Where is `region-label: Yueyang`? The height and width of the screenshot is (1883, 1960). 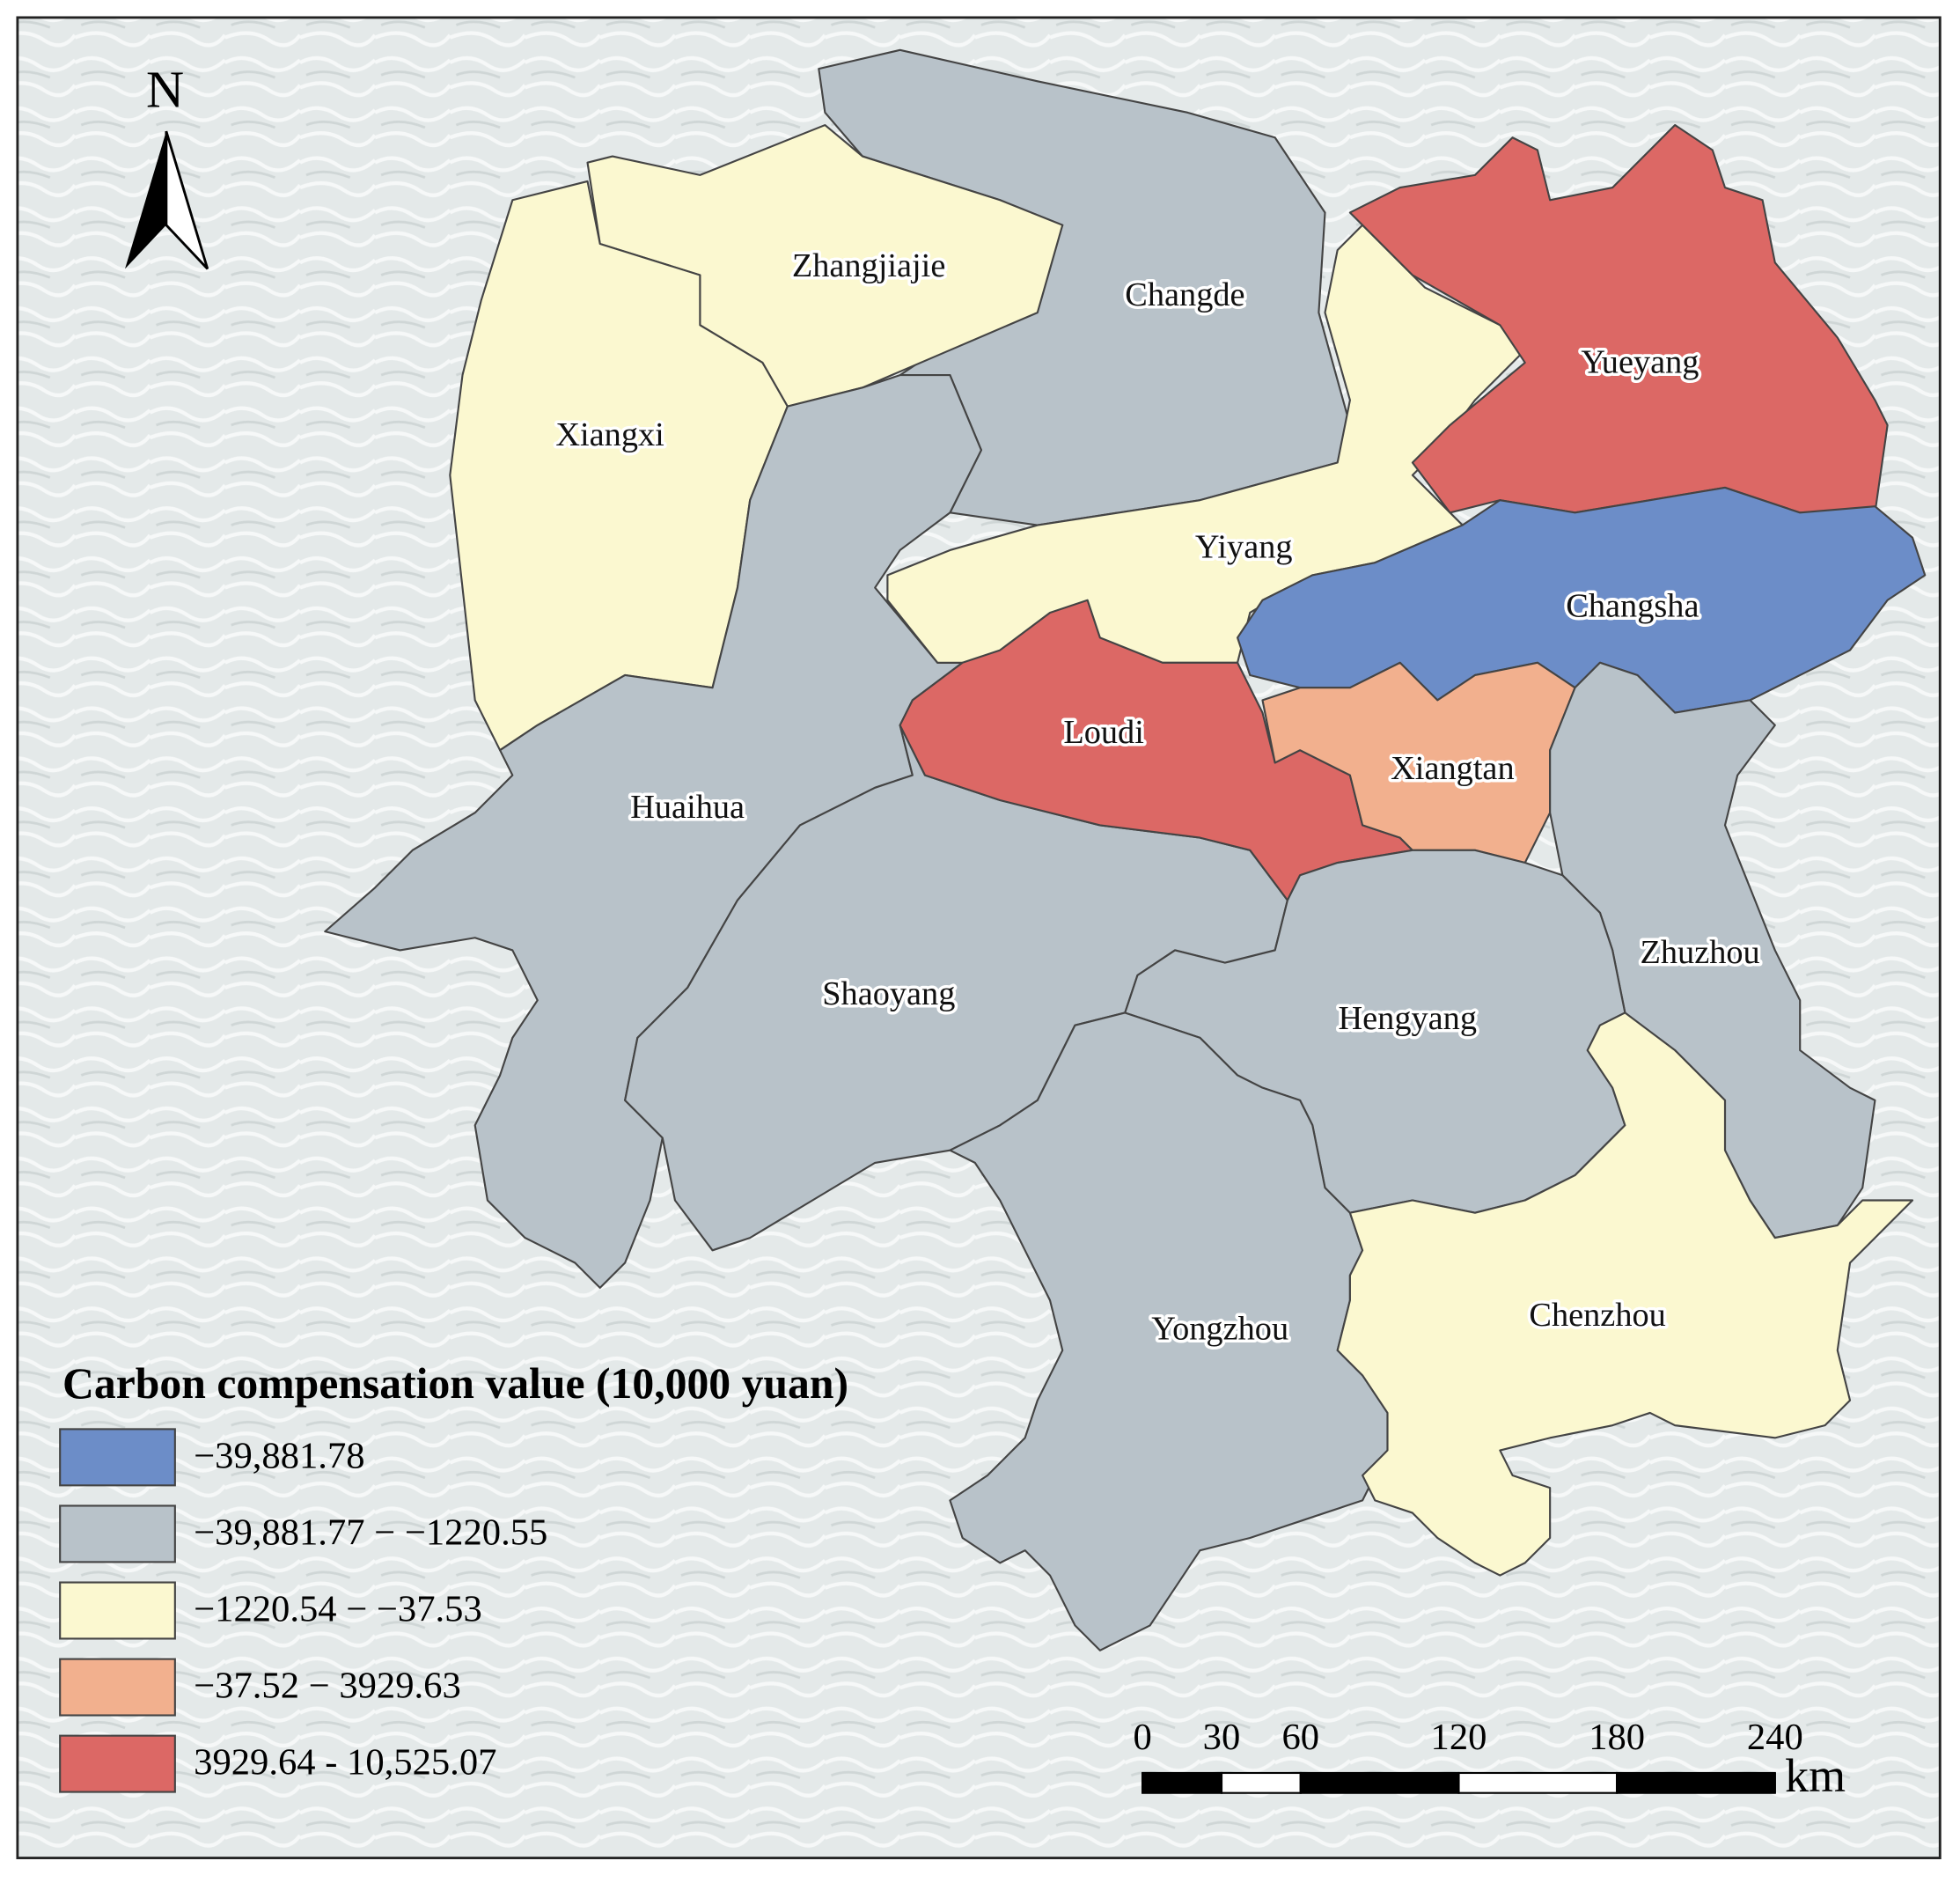
region-label: Yueyang is located at coordinates (1640, 362).